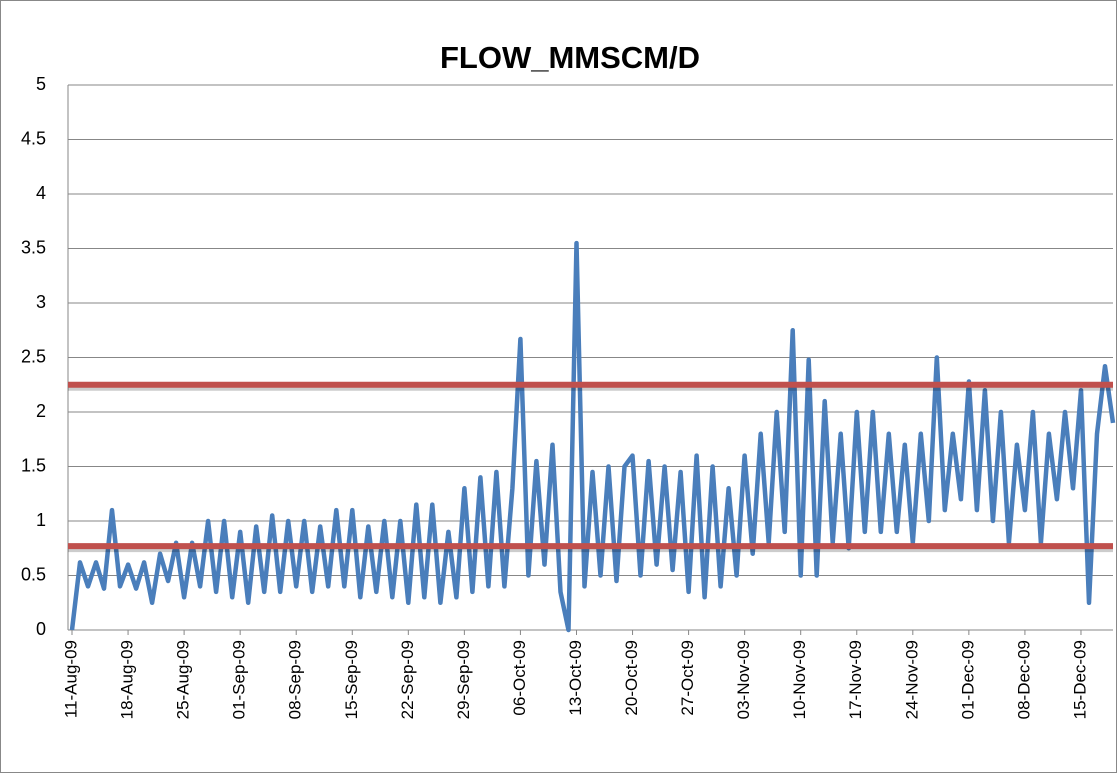 This screenshot has height=773, width=1117. I want to click on y-tick-label: 5, so click(41, 84).